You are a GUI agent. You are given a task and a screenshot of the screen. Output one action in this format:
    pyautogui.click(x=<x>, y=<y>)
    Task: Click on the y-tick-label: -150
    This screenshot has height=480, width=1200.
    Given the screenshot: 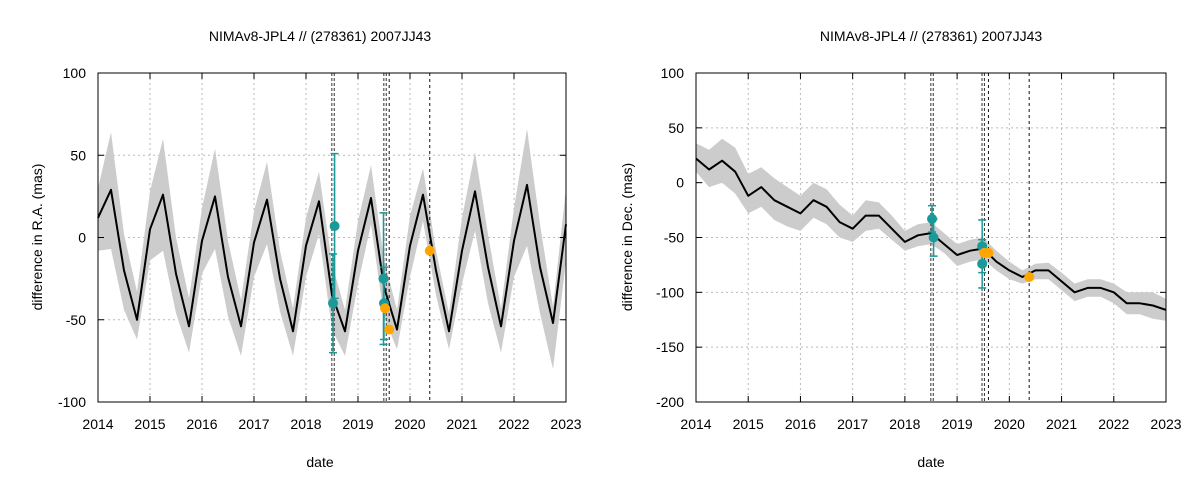 What is the action you would take?
    pyautogui.click(x=670, y=347)
    